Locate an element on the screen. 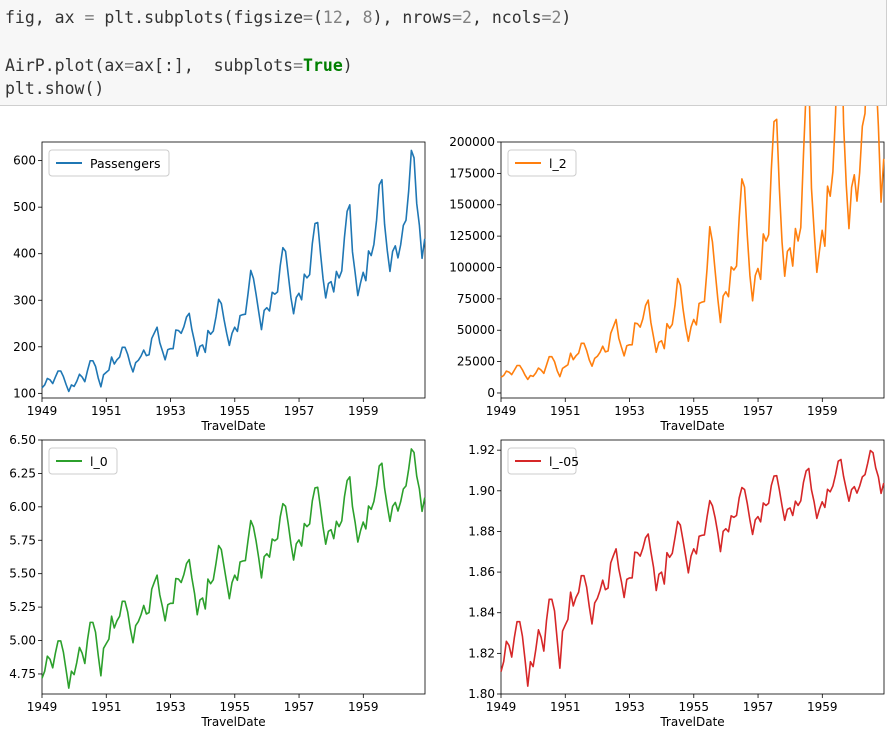  code-token: plt.show() is located at coordinates (55, 88).